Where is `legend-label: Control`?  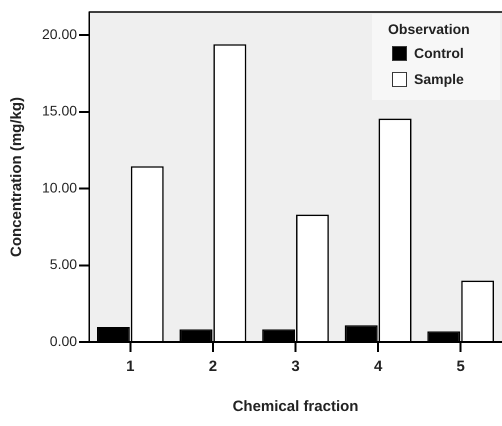 legend-label: Control is located at coordinates (439, 52).